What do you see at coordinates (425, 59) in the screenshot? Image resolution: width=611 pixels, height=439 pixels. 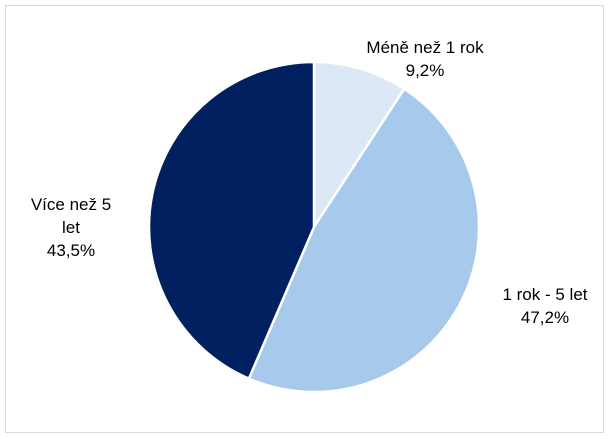 I see `slice-label-1: Méně než 1 rok 9,2%` at bounding box center [425, 59].